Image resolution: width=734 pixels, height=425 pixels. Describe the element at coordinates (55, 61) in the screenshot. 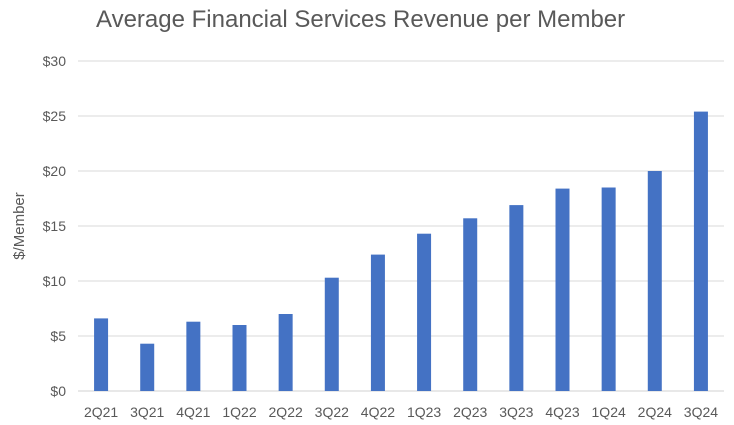

I see `y-tick-label: $30` at that location.